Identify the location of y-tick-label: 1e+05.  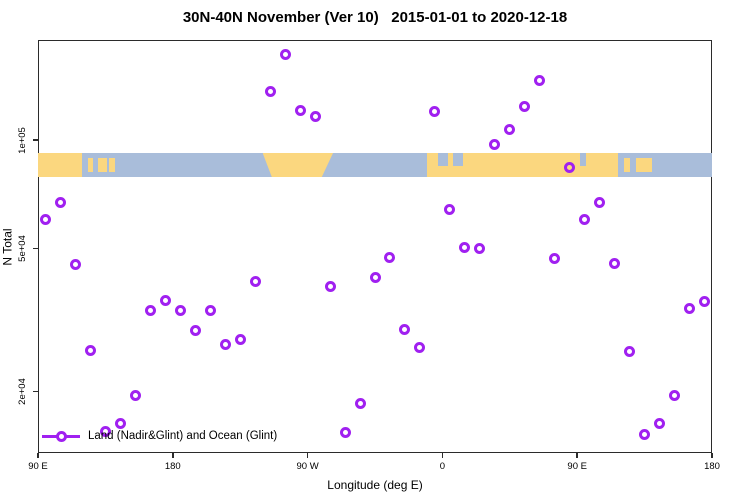
(22, 140).